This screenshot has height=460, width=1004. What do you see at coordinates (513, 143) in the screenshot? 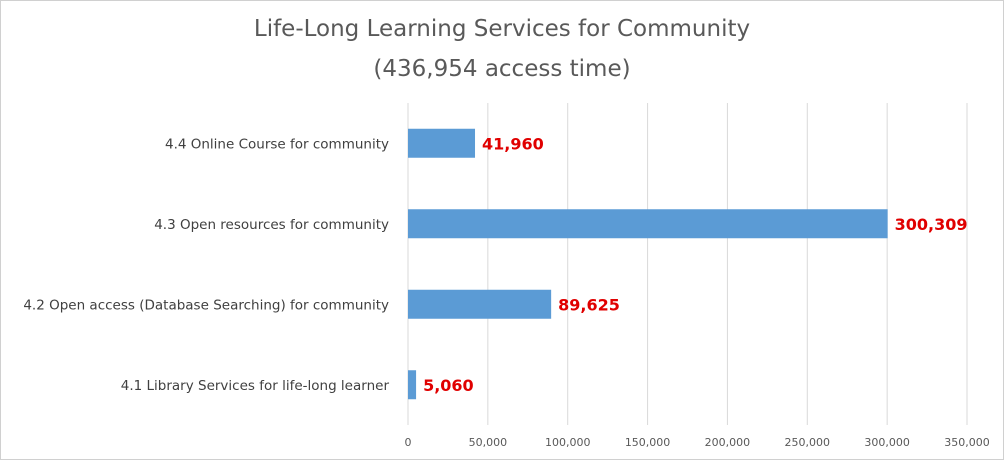
I see `data-label: 41,960` at bounding box center [513, 143].